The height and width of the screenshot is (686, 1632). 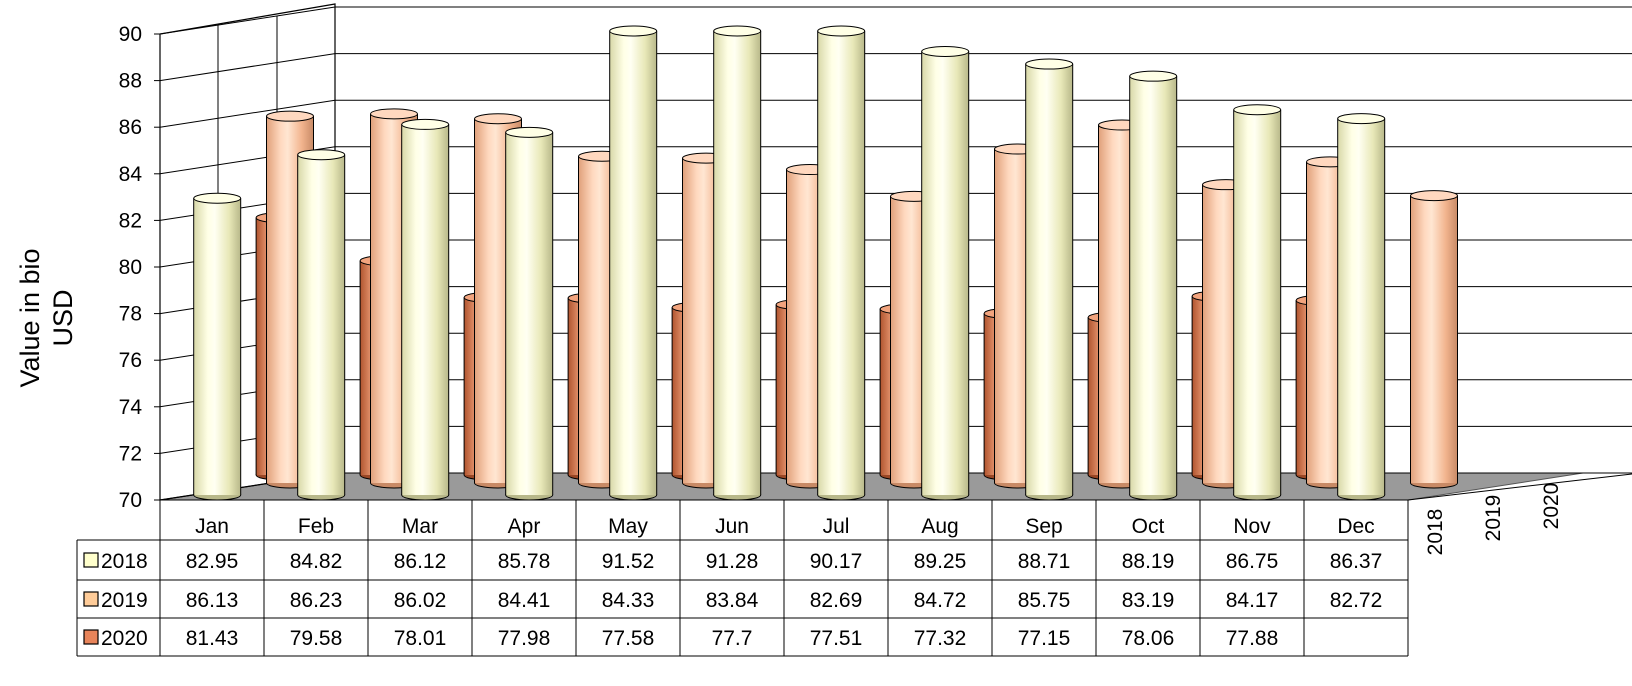 I want to click on table-category-header: Jan, so click(x=212, y=526).